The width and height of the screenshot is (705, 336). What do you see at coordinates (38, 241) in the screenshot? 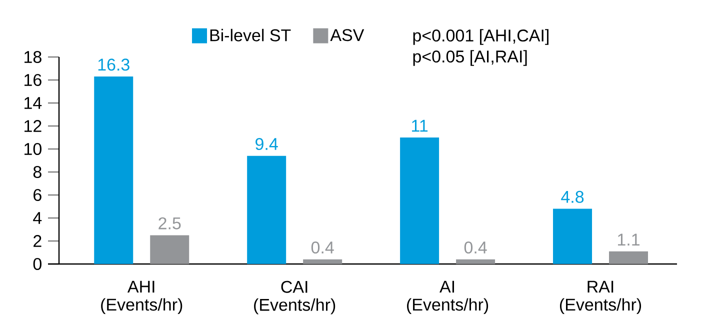
I see `y-tick-label: 2` at bounding box center [38, 241].